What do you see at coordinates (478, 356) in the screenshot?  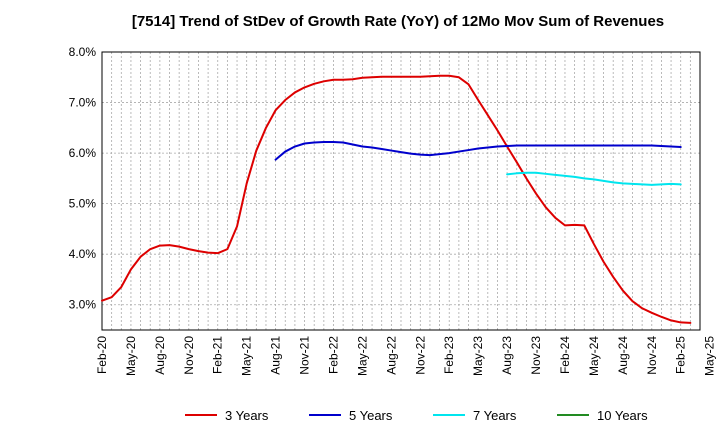 I see `x-tick-label: May-23` at bounding box center [478, 356].